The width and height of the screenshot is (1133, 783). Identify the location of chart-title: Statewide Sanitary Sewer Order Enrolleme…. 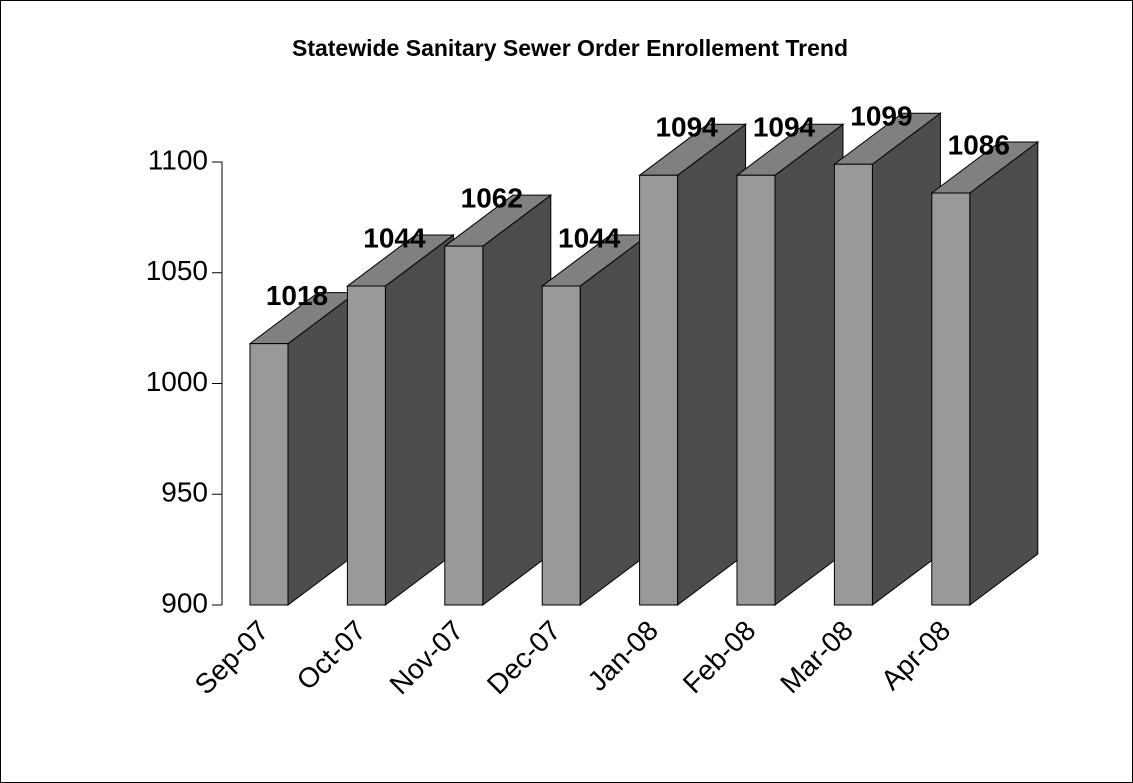
(570, 48).